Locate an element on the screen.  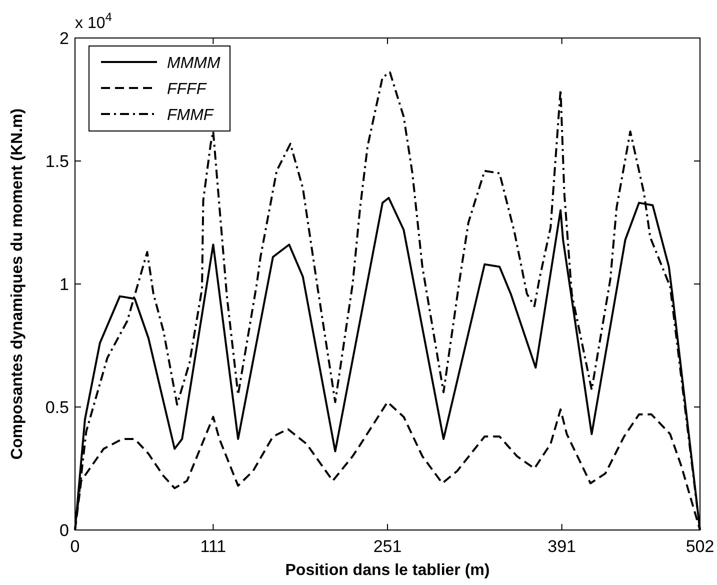
x-tick-label: 502 is located at coordinates (700, 546).